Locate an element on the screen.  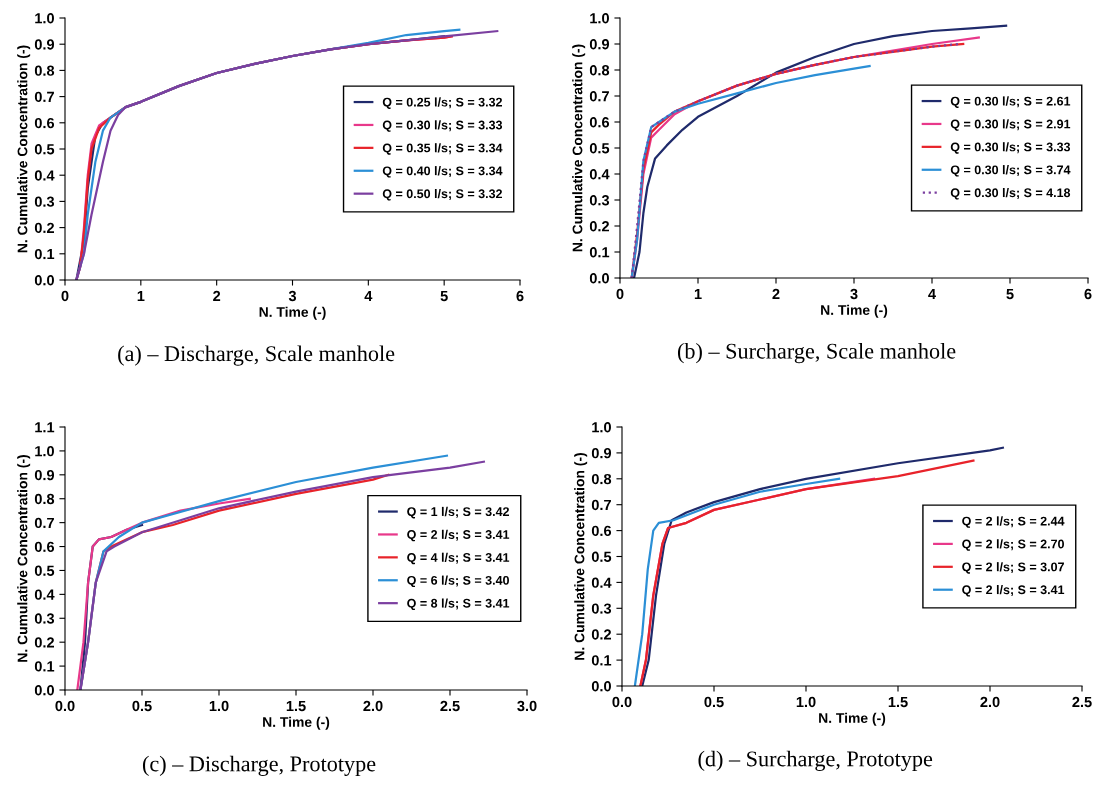
text: (a) – Discharge, Scale manhole is located at coordinates (256, 355).